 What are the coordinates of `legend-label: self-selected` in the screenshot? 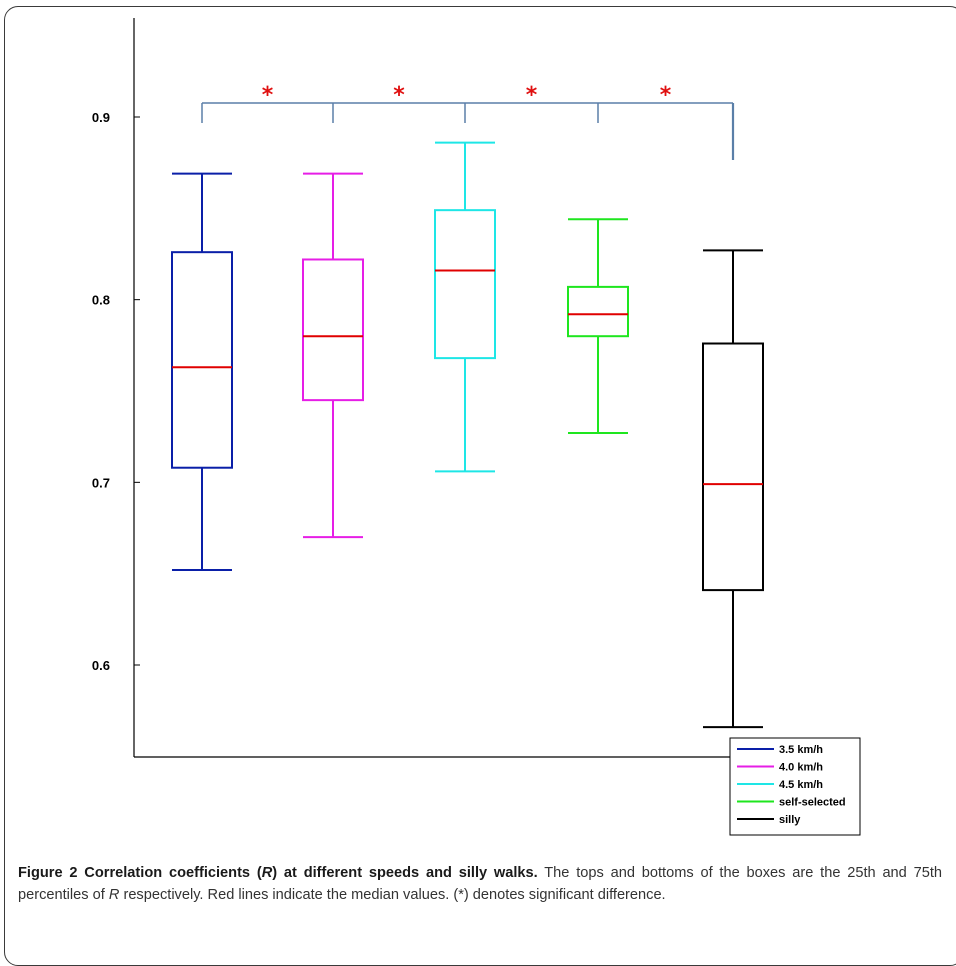 It's located at (812, 803).